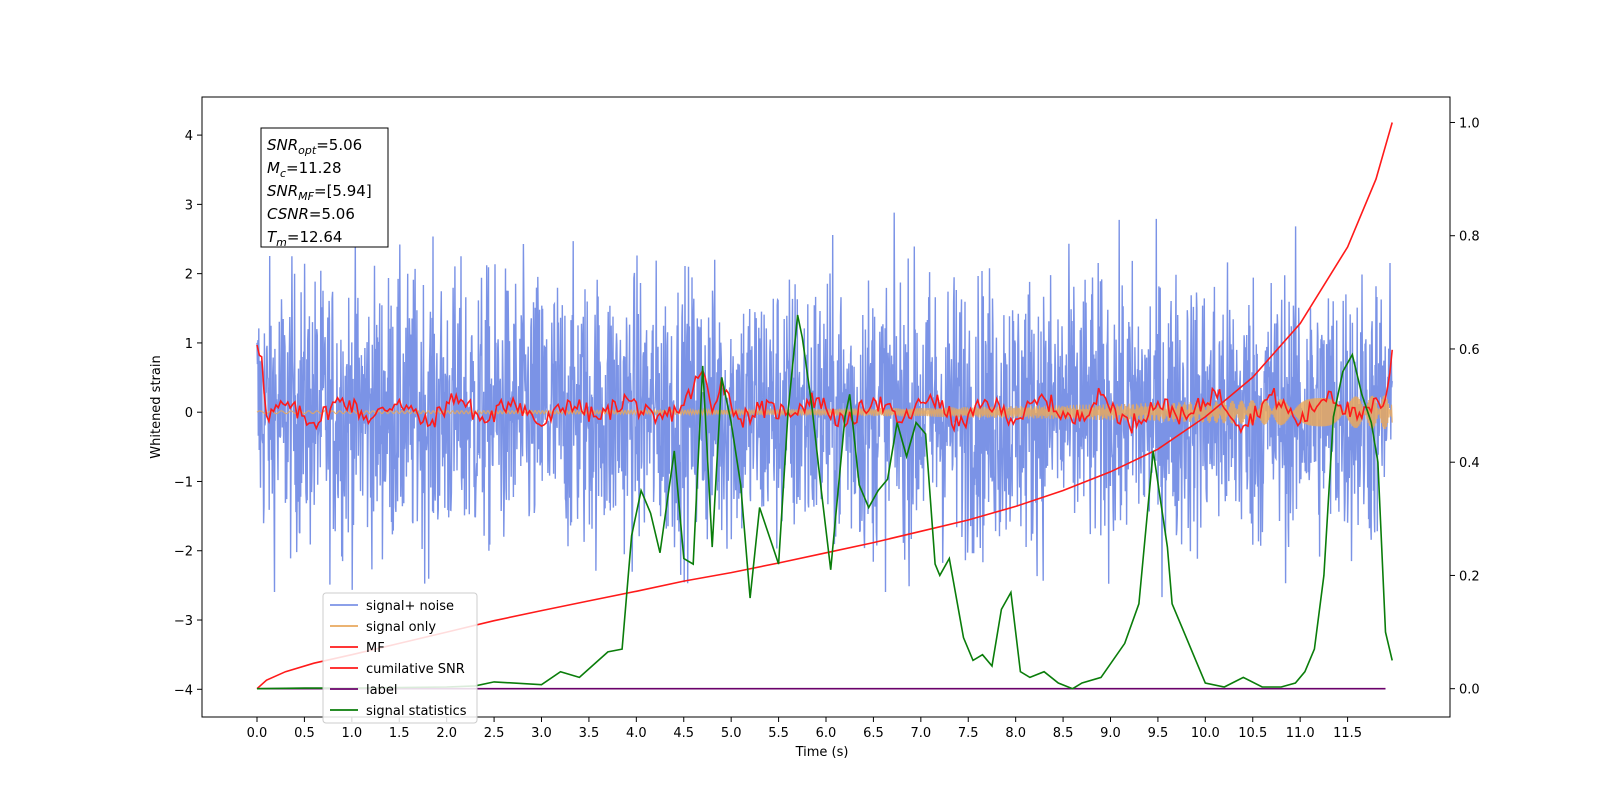 The height and width of the screenshot is (800, 1600). What do you see at coordinates (314, 146) in the screenshot?
I see `annotation-line: SNRopt=5.06` at bounding box center [314, 146].